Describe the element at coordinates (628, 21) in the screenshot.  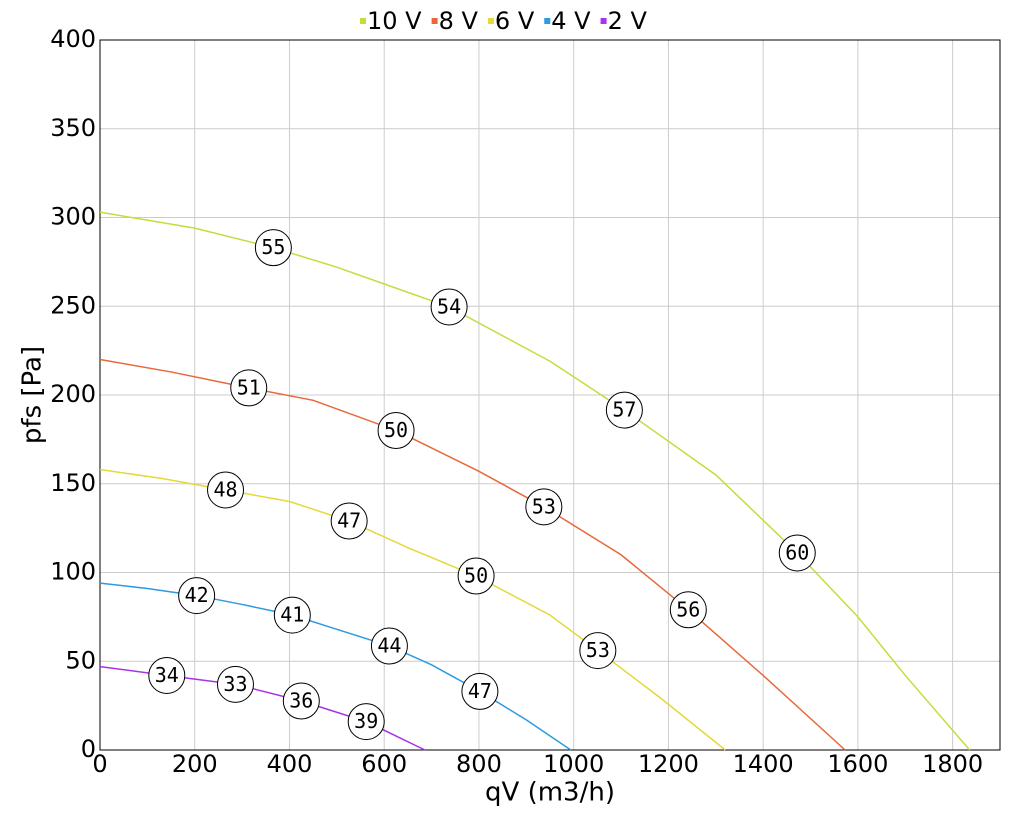
I see `legend-label: 2 V` at that location.